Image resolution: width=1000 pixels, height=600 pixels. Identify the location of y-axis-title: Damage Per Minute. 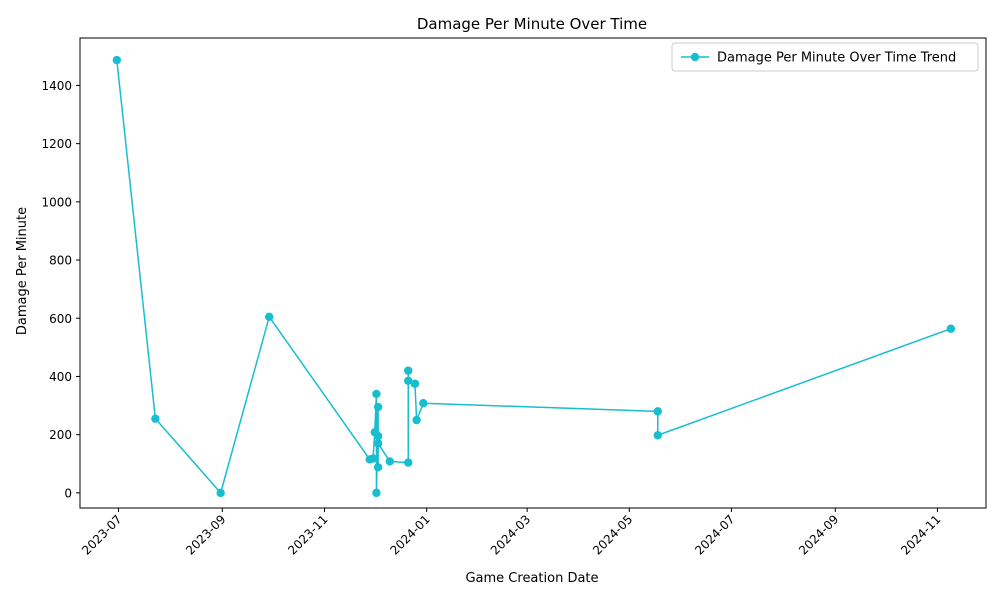
(22, 271).